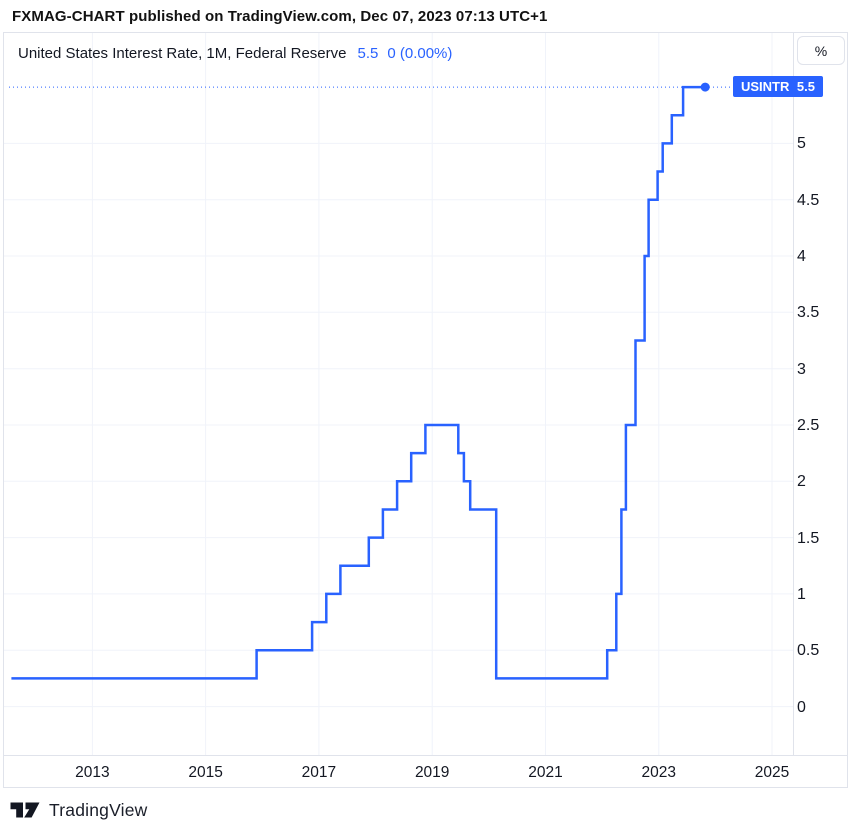 This screenshot has width=859, height=831. Describe the element at coordinates (801, 707) in the screenshot. I see `price-tick-label: 0` at that location.